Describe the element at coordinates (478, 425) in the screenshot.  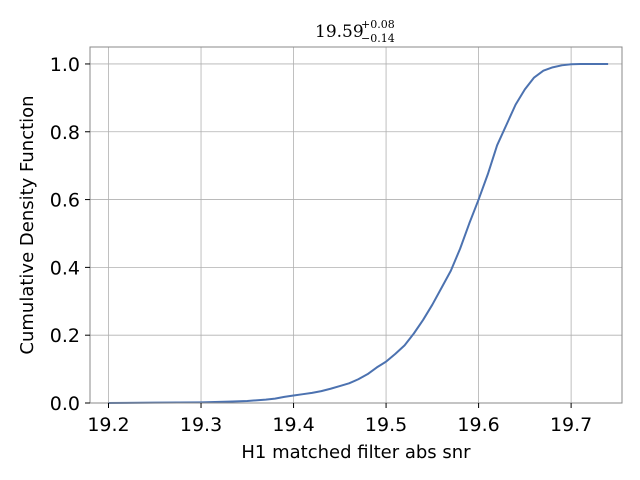
I see `x-tick-label: 19.6` at that location.